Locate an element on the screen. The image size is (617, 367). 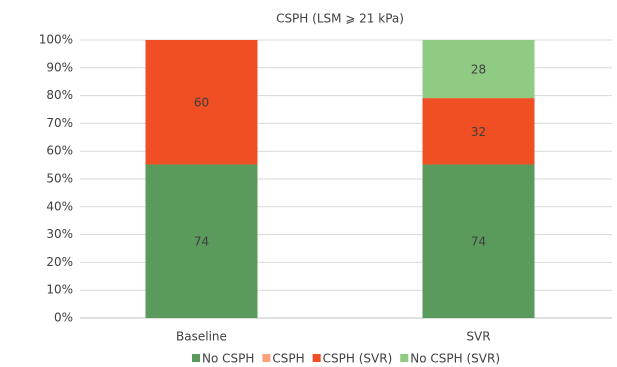
y-tick-label: 40% is located at coordinates (59, 206).